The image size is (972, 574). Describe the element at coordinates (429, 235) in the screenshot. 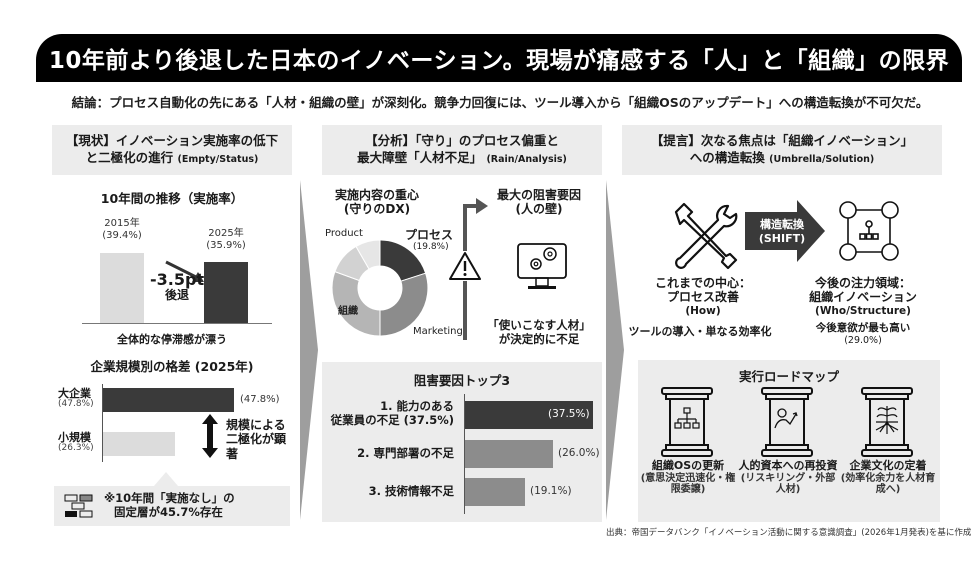

I see `donut-label-process: プロセス` at that location.